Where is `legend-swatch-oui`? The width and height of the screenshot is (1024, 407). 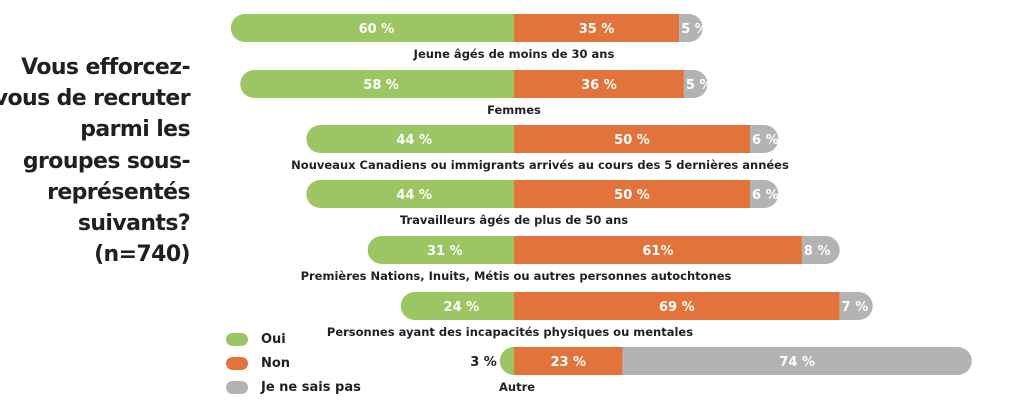
legend-swatch-oui is located at coordinates (237, 339).